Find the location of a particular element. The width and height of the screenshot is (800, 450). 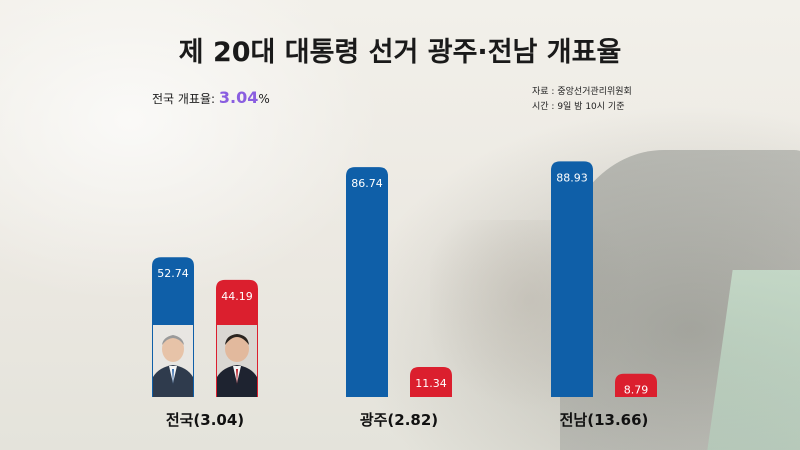

national-count-rate-value: 3.04 is located at coordinates (238, 97).